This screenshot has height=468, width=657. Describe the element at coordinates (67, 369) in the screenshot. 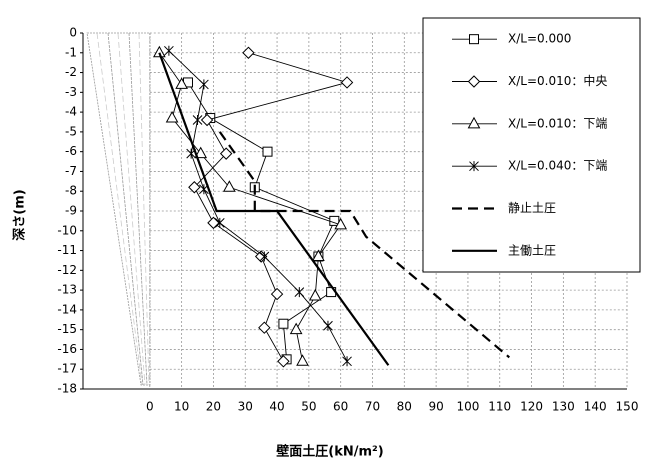

I see `y-tick-label: -17` at that location.